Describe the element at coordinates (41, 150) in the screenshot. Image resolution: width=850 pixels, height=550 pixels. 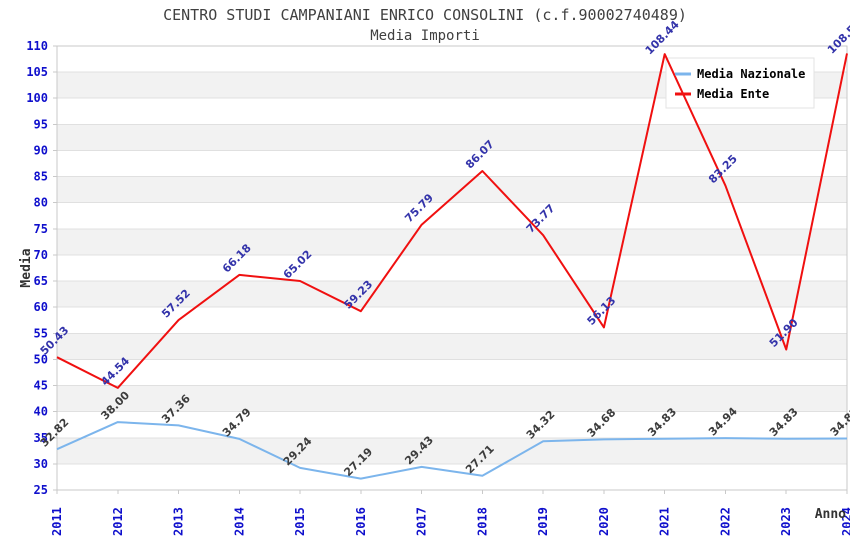
I see `y-tick-label: 90` at that location.